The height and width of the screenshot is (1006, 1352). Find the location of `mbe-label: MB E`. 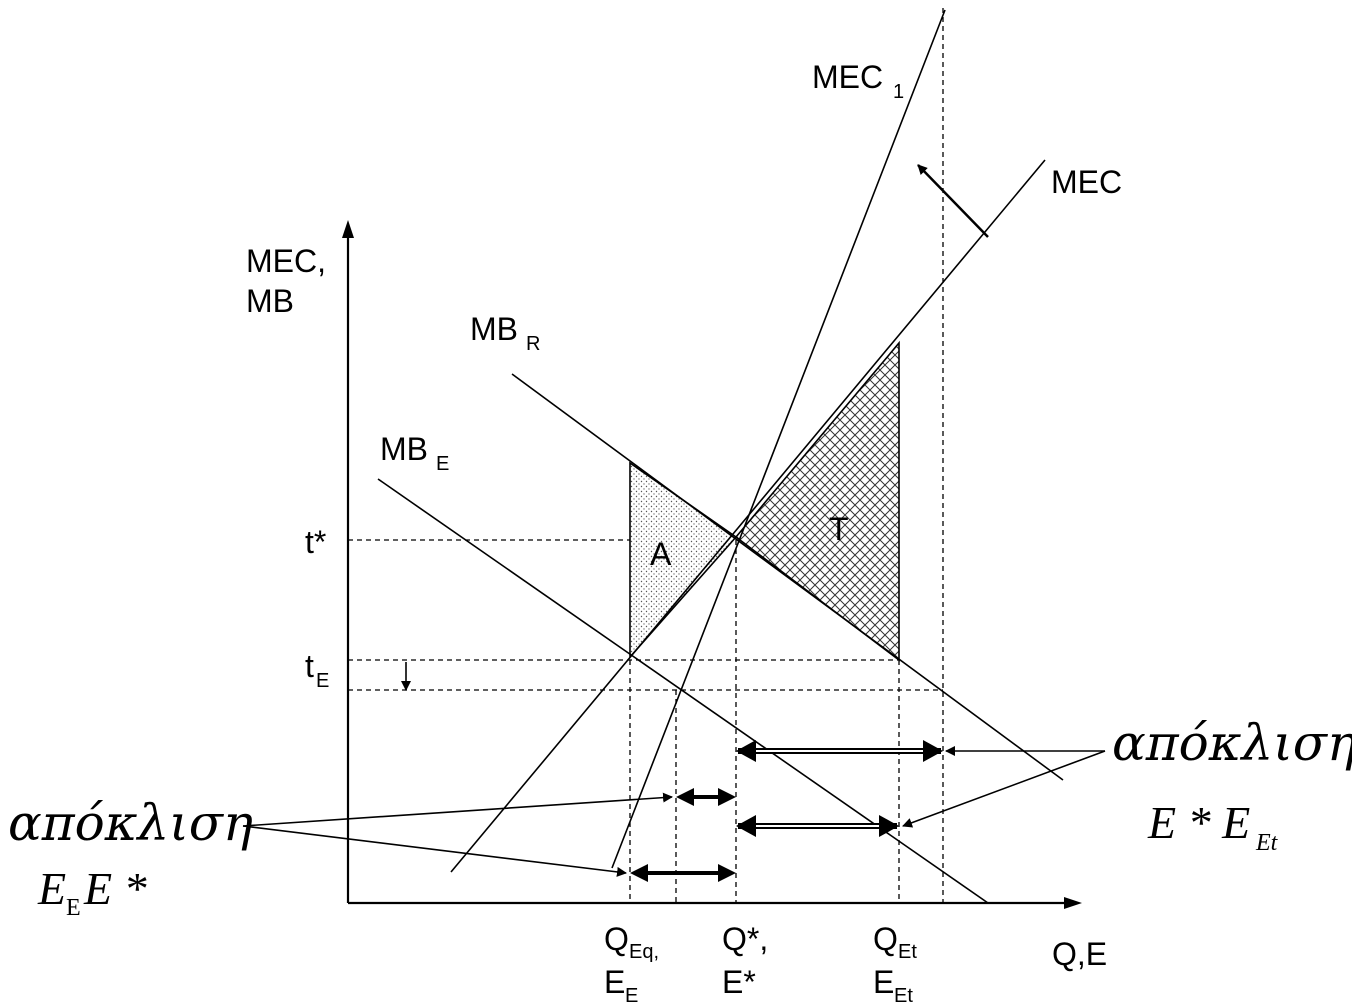

mbe-label: MB E is located at coordinates (414, 453).